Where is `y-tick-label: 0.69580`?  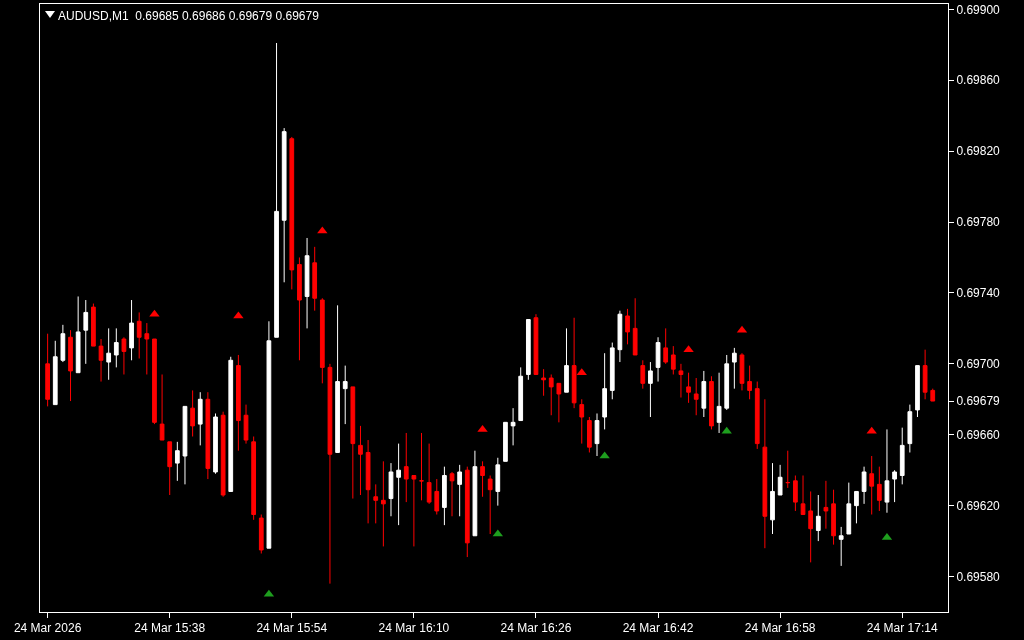 y-tick-label: 0.69580 is located at coordinates (978, 576).